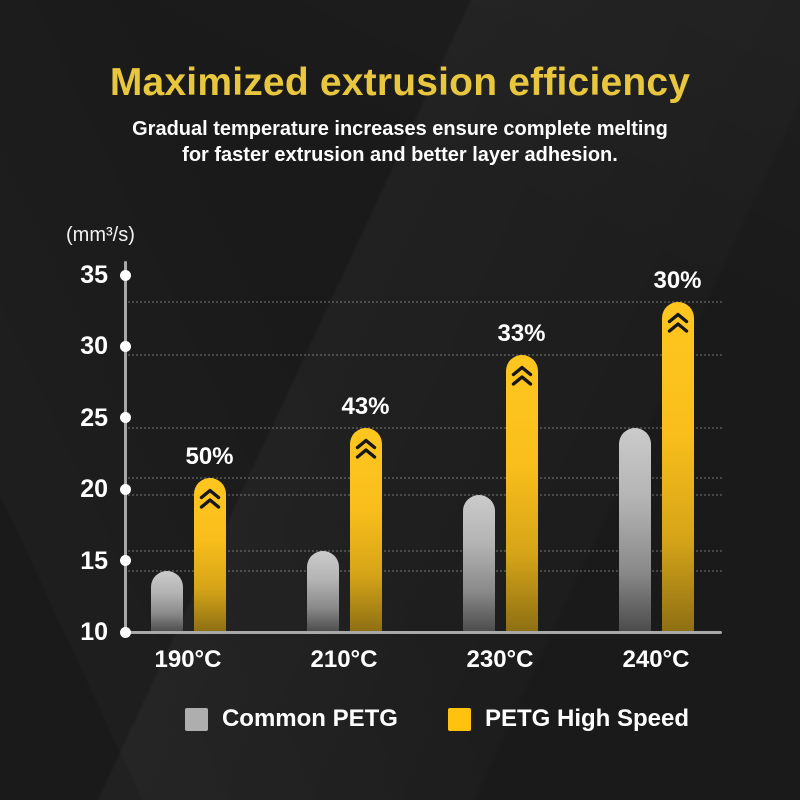  What do you see at coordinates (634, 529) in the screenshot?
I see `bar-common-petg-240c` at bounding box center [634, 529].